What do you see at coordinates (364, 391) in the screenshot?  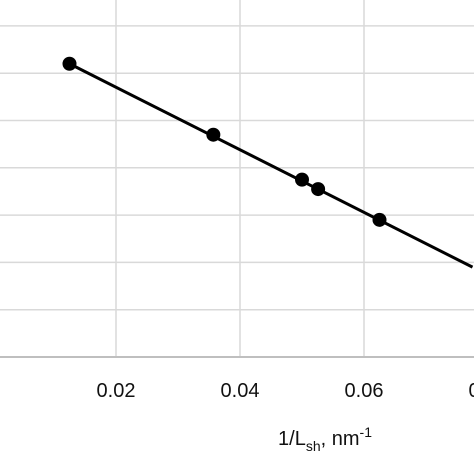 I see `x-tick-label-2: 0.06` at bounding box center [364, 391].